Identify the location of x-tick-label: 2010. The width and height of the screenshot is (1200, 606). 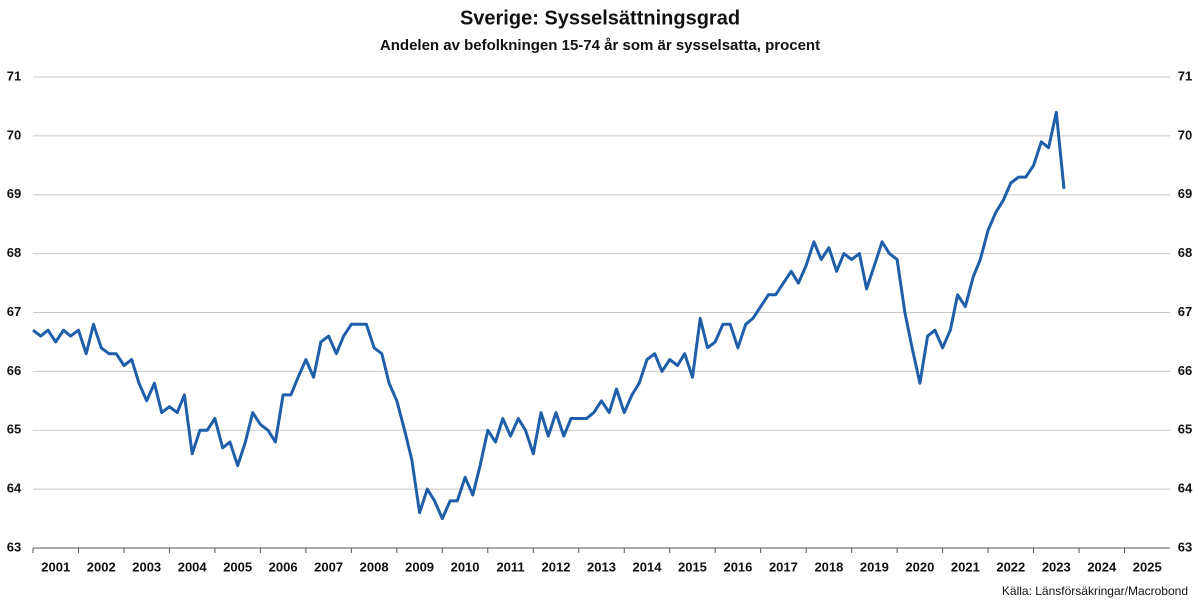
(465, 566).